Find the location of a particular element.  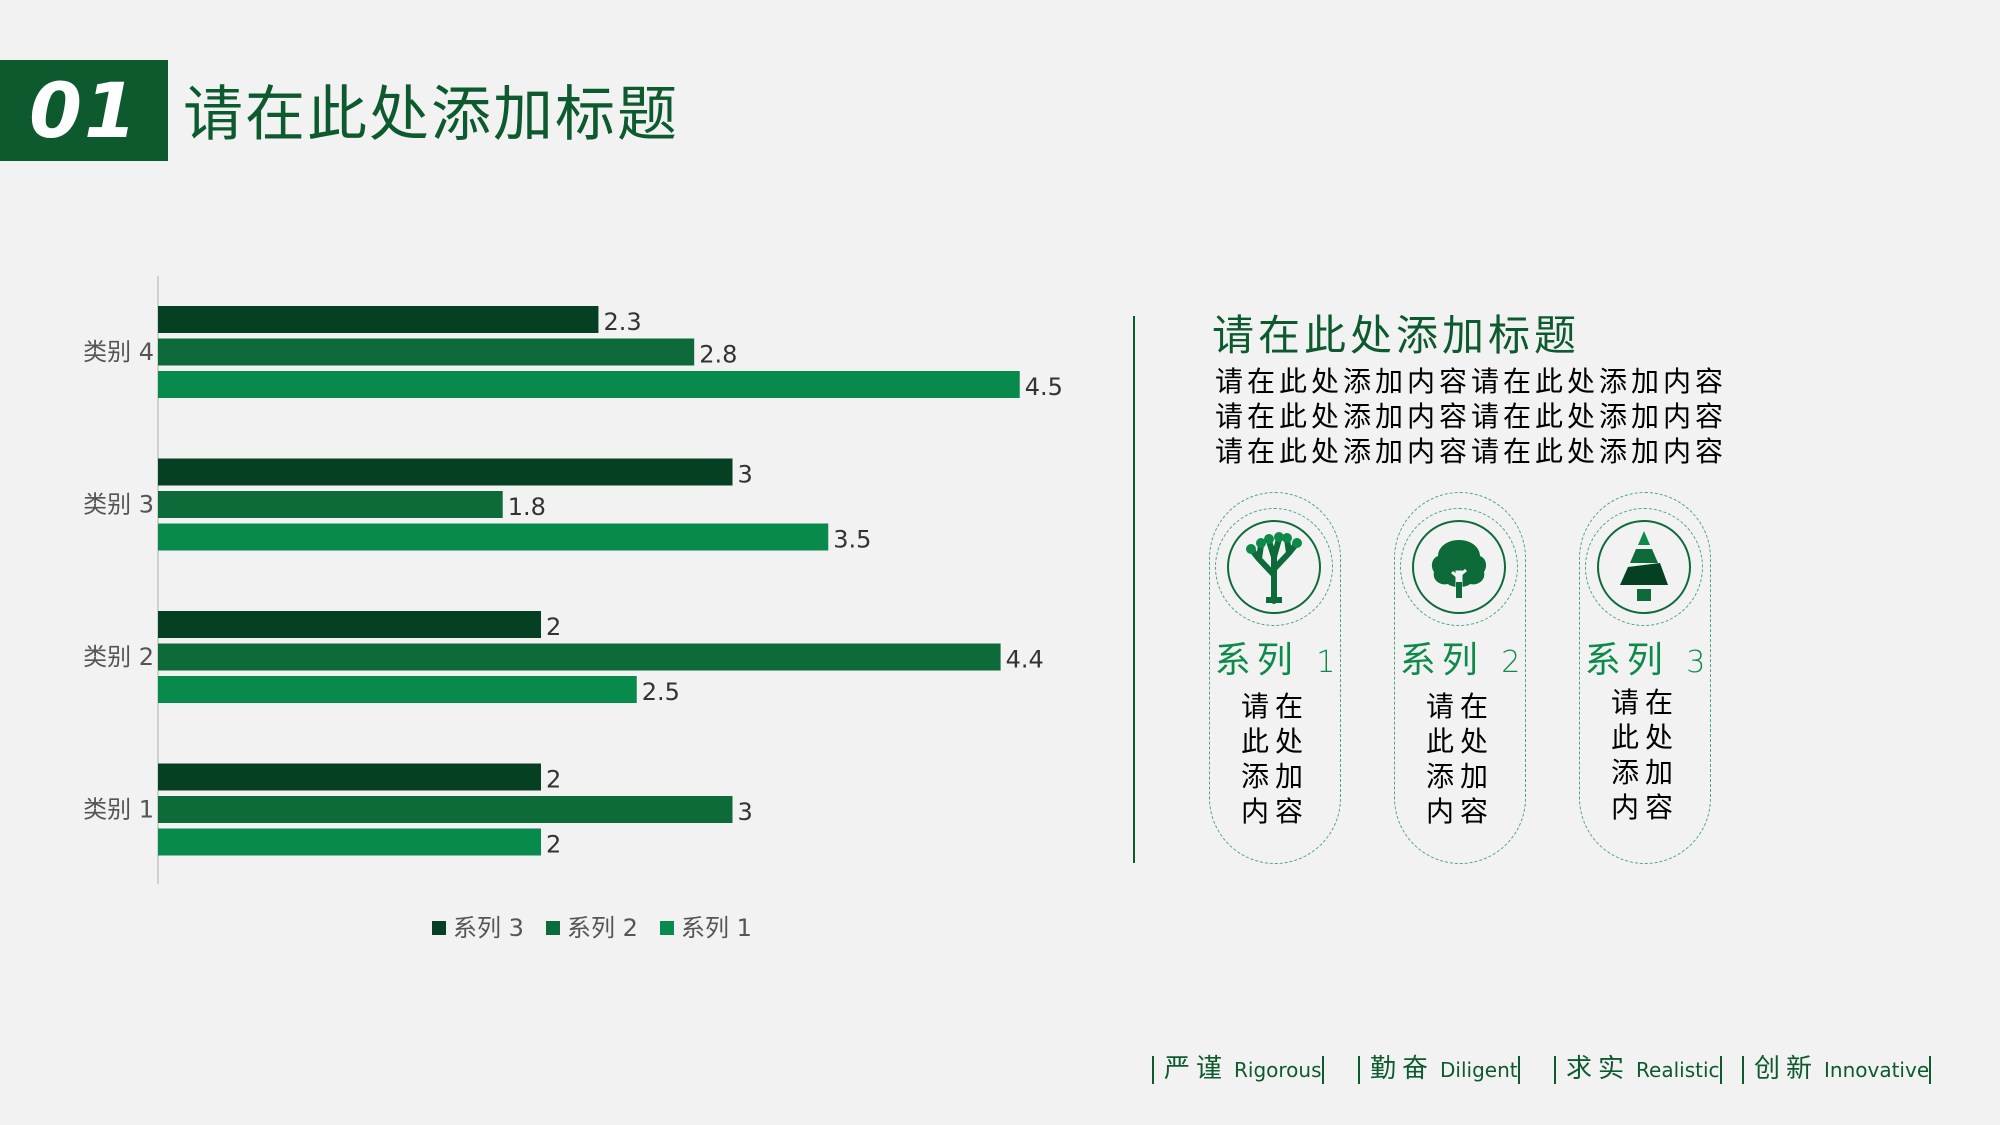

legend-label: 系列 2 is located at coordinates (602, 928).